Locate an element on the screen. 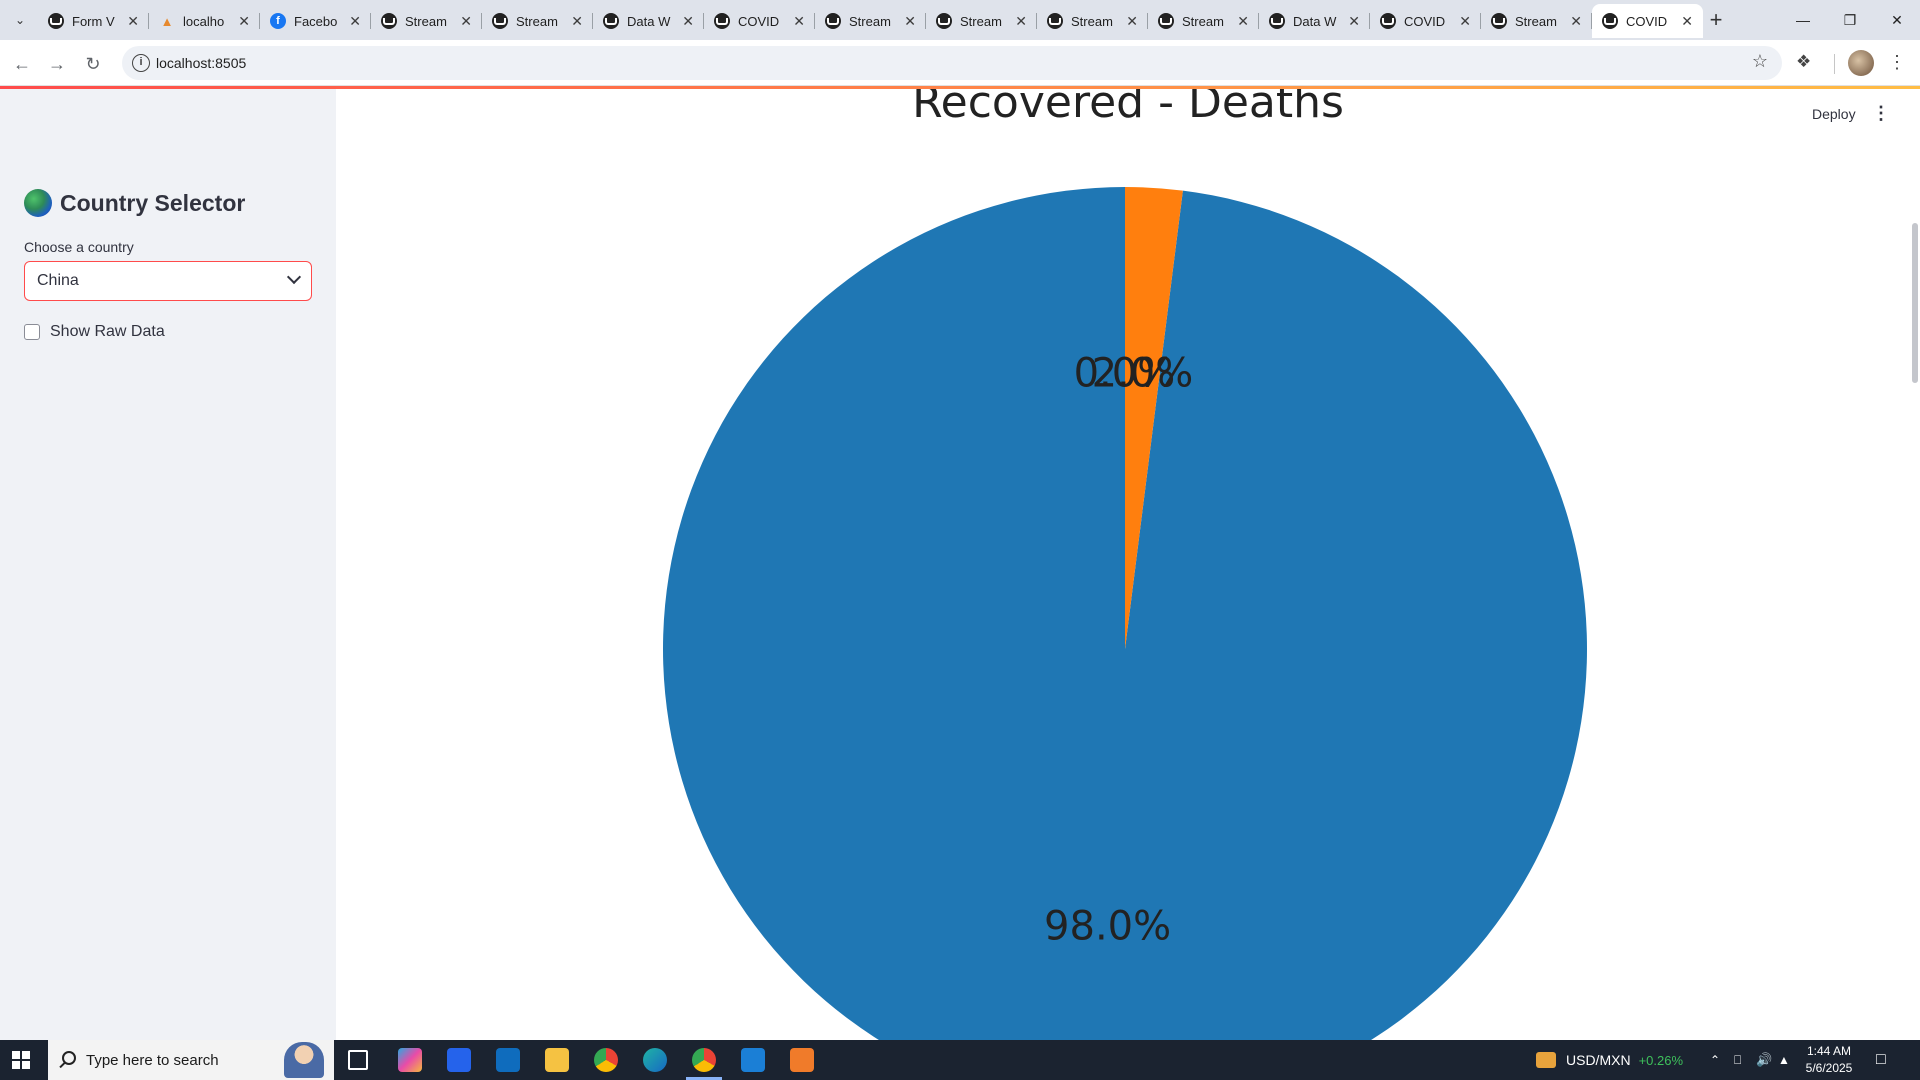 The image size is (1920, 1080). ticker-change: +0.26% is located at coordinates (1661, 1060).